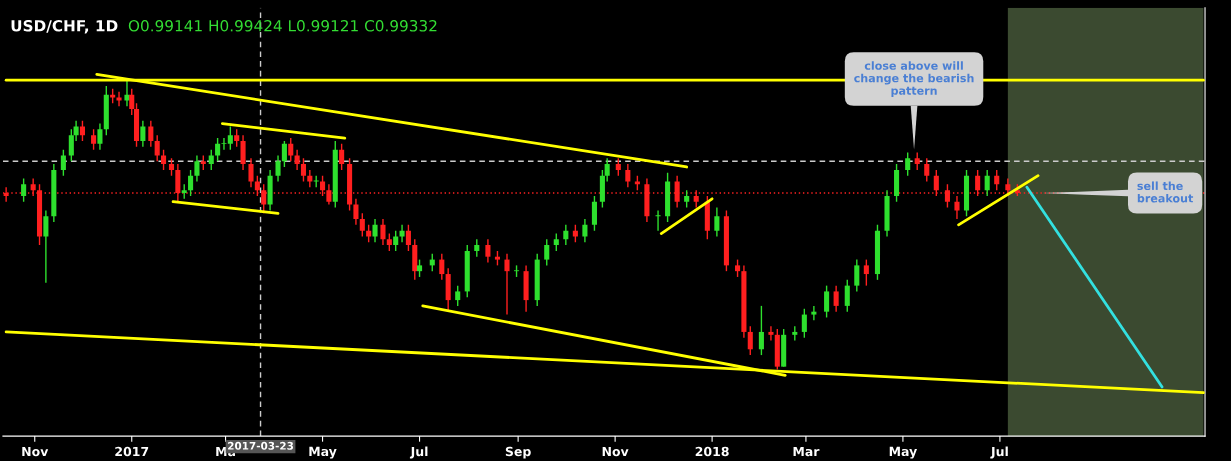 The image size is (1231, 461). What do you see at coordinates (64, 26) in the screenshot?
I see `chart-title: USD/CHF, 1D` at bounding box center [64, 26].